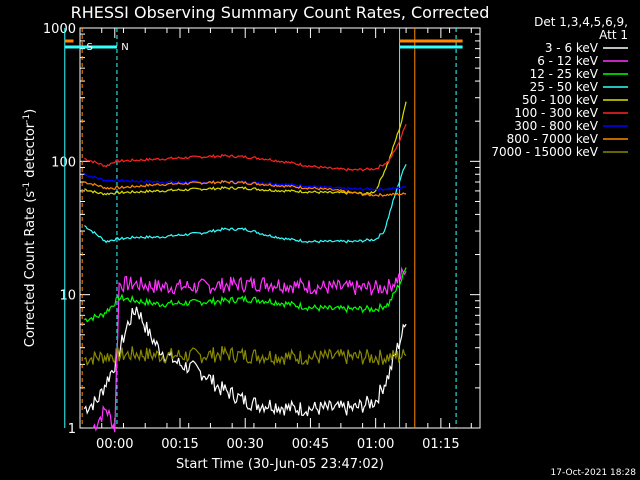  Describe the element at coordinates (59, 29) in the screenshot. I see `y-tick-label: 1000` at that location.